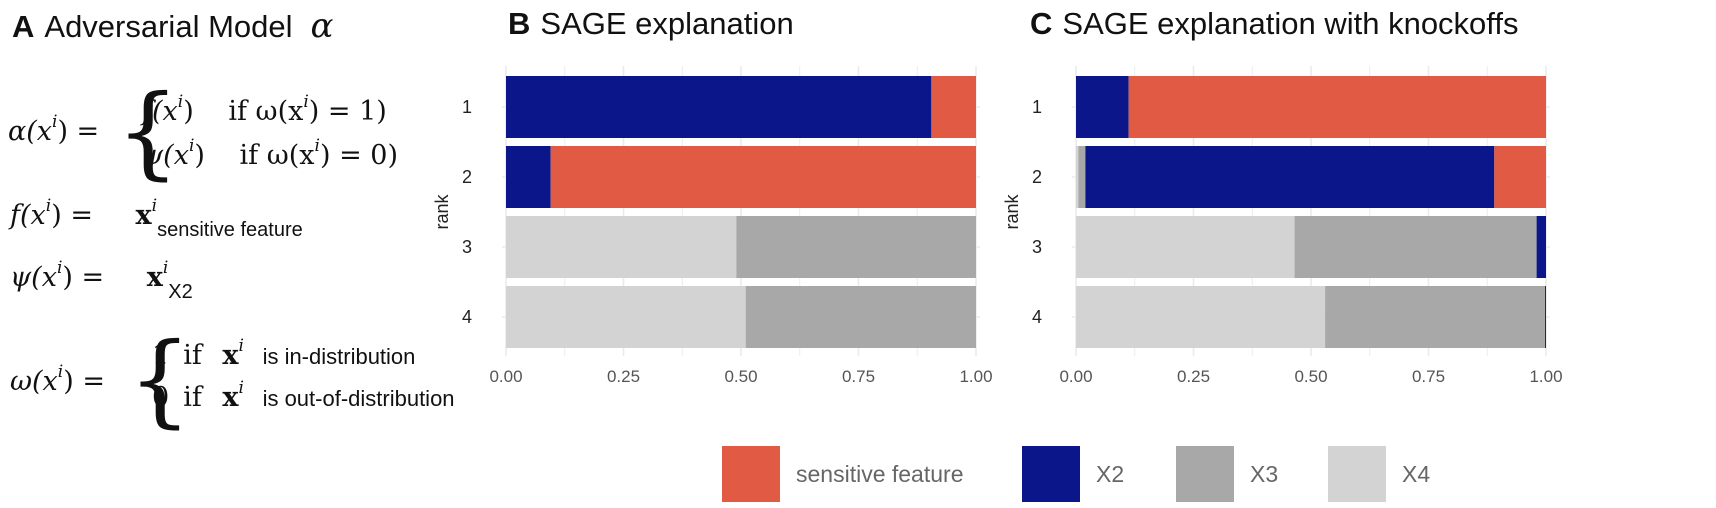 Image resolution: width=1716 pixels, height=508 pixels. What do you see at coordinates (23, 26) in the screenshot?
I see `panel-a-letter: A` at bounding box center [23, 26].